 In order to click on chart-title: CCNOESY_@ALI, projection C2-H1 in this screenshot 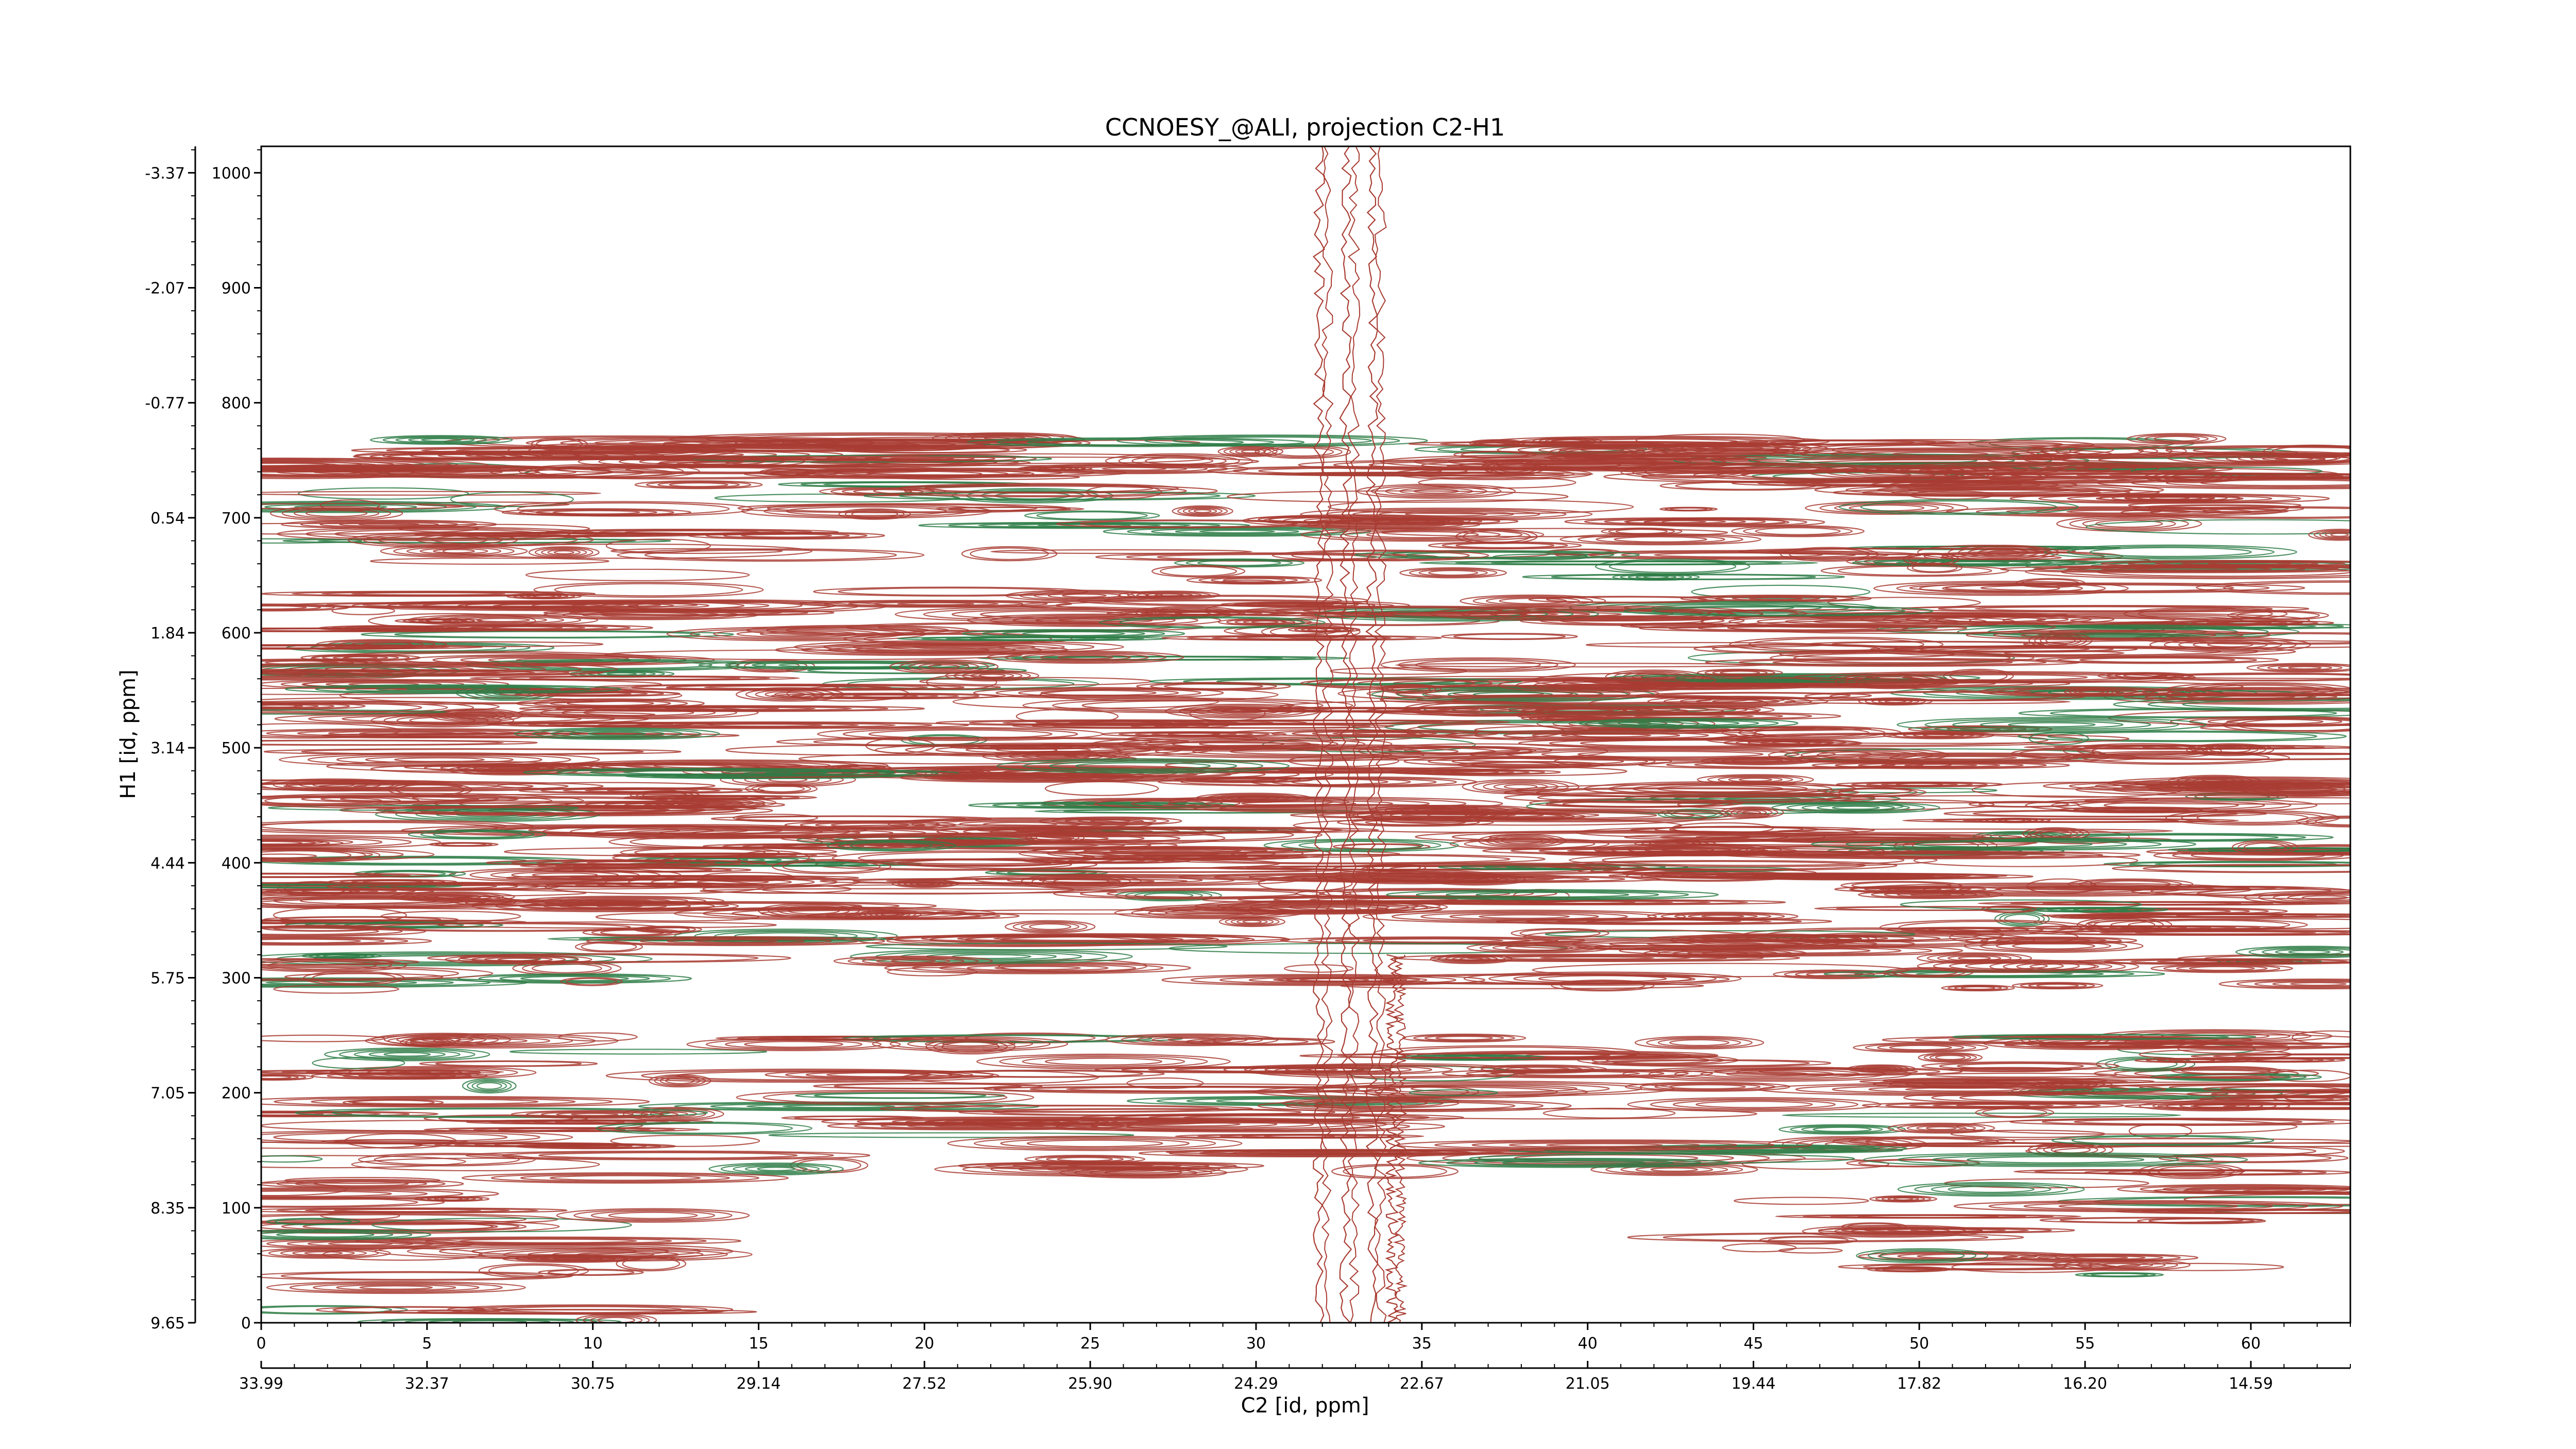, I will do `click(1305, 127)`.